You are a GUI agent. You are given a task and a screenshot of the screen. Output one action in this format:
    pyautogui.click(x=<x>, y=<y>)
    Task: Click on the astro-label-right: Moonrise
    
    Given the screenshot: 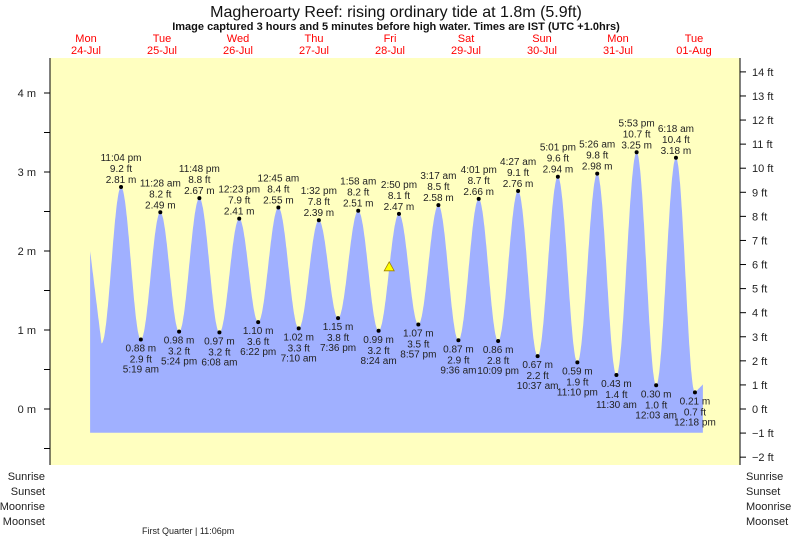 What is the action you would take?
    pyautogui.click(x=768, y=507)
    